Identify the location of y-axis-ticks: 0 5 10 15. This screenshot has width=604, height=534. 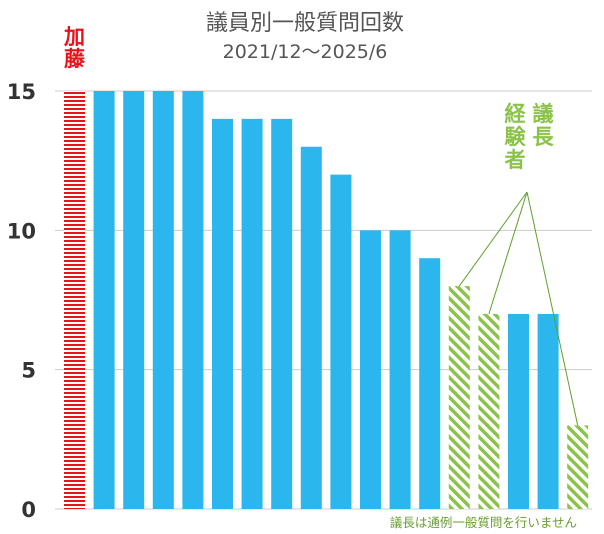
(21, 301).